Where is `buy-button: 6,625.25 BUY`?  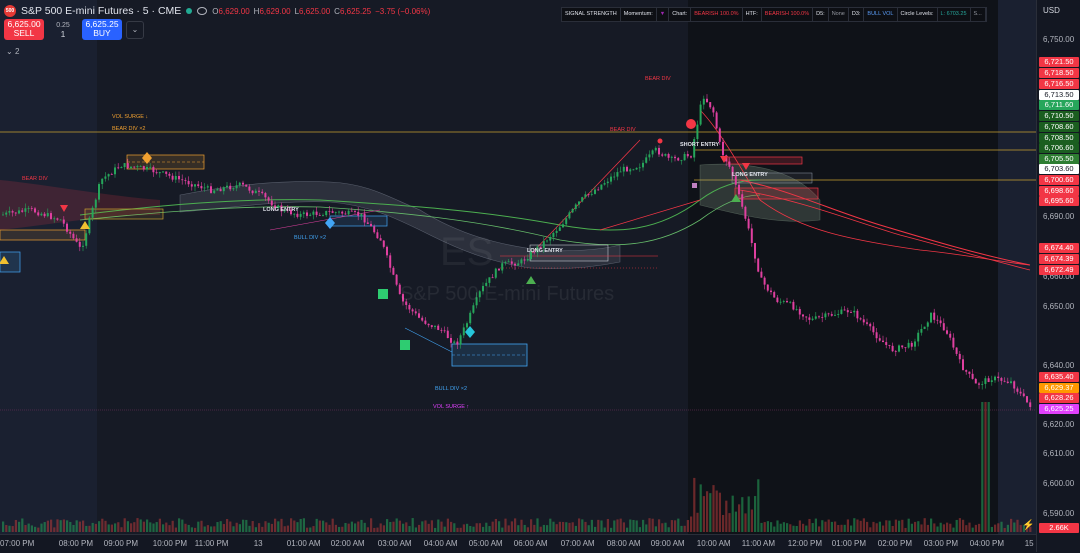 buy-button: 6,625.25 BUY is located at coordinates (102, 29).